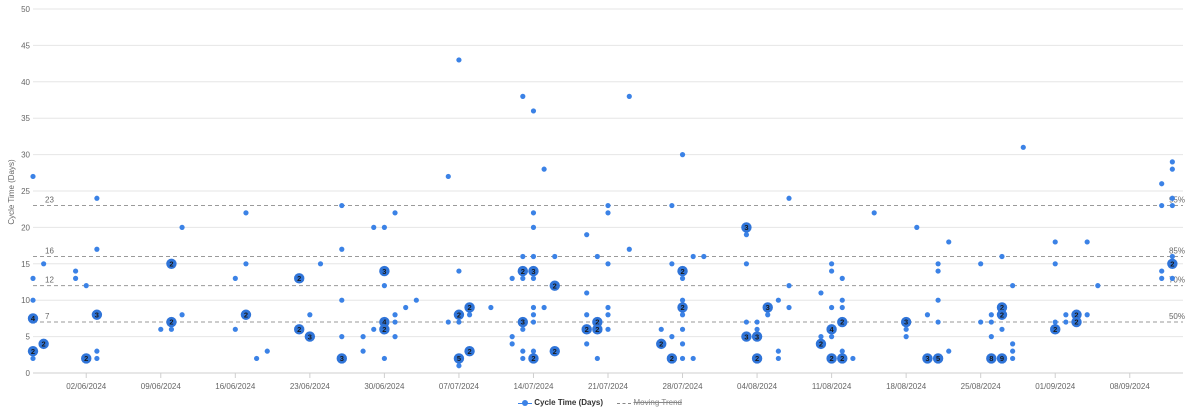 The height and width of the screenshot is (415, 1200). What do you see at coordinates (649, 402) in the screenshot?
I see `legend-item-moving-trend: Moving Trend` at bounding box center [649, 402].